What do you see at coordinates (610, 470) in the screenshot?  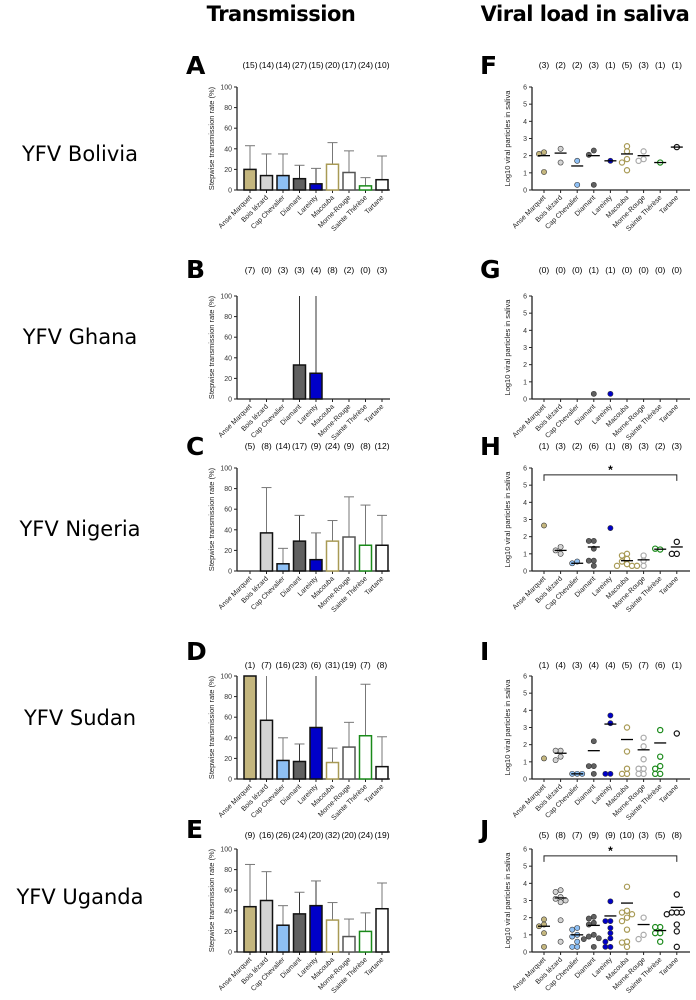 I see `significance-label: *` at bounding box center [610, 470].